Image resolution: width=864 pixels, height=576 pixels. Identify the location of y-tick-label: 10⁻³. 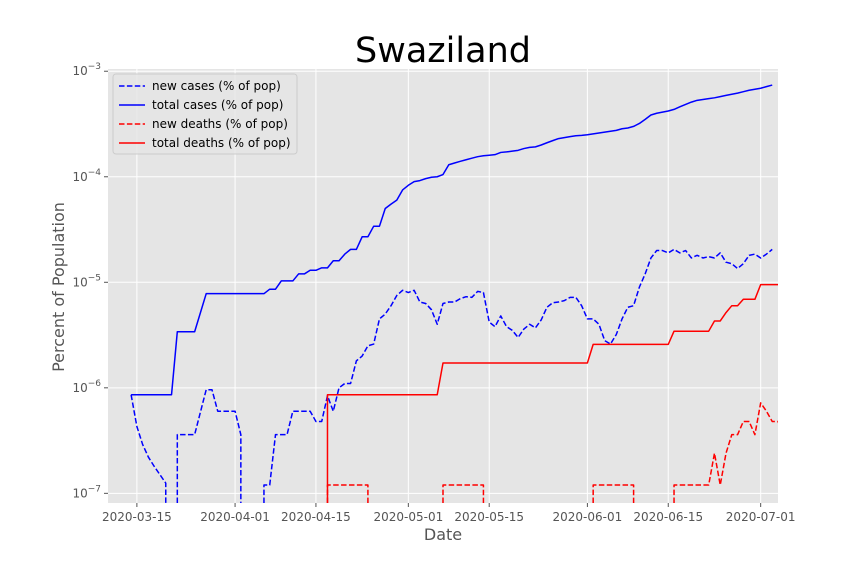
(86, 70).